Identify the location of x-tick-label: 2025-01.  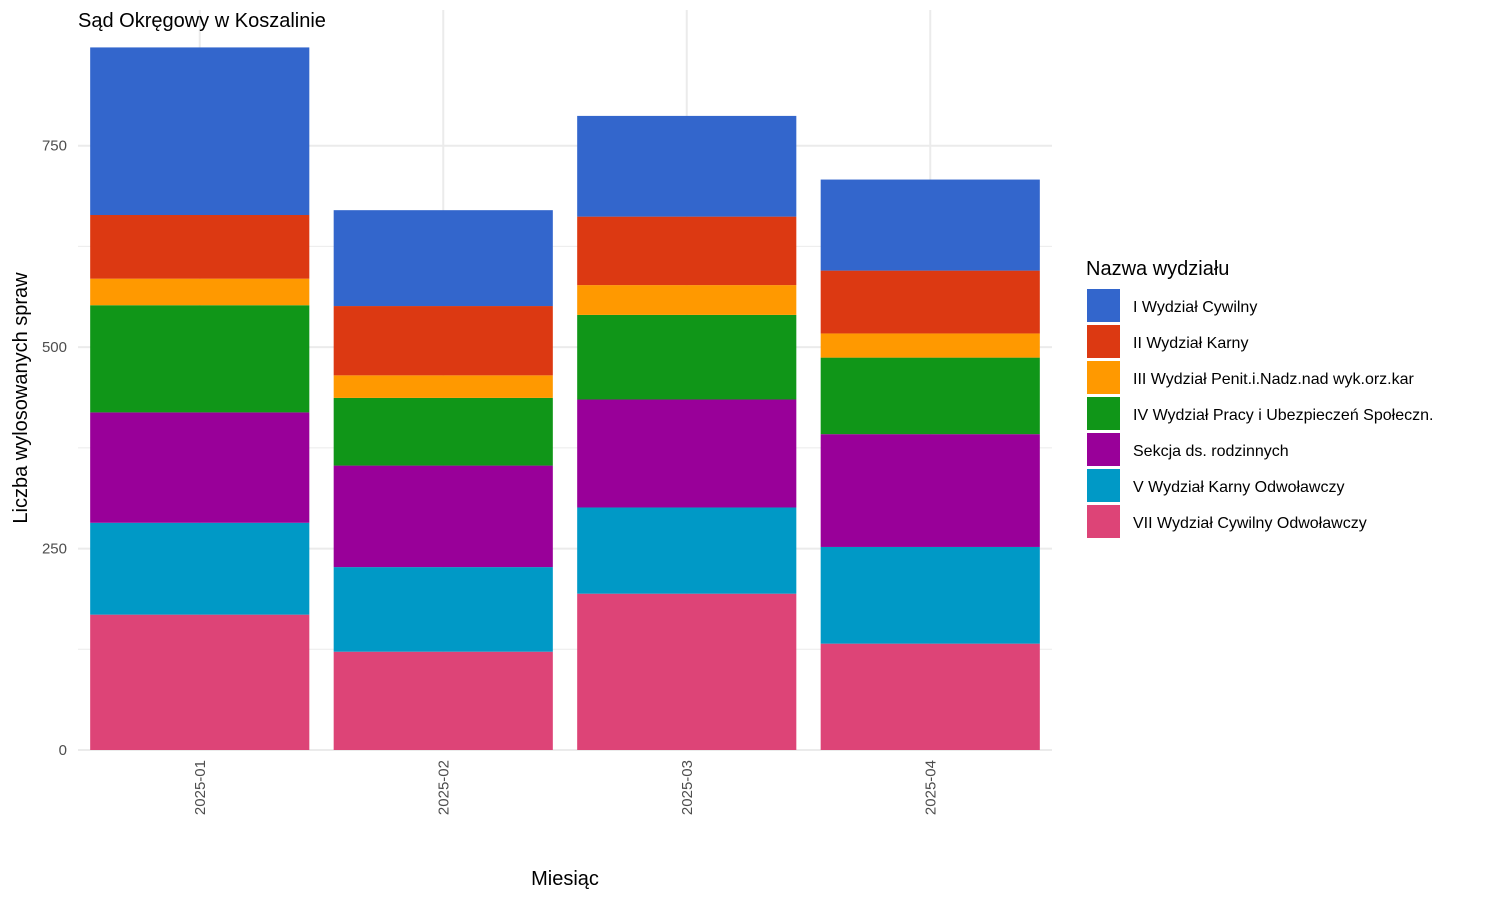
(200, 787).